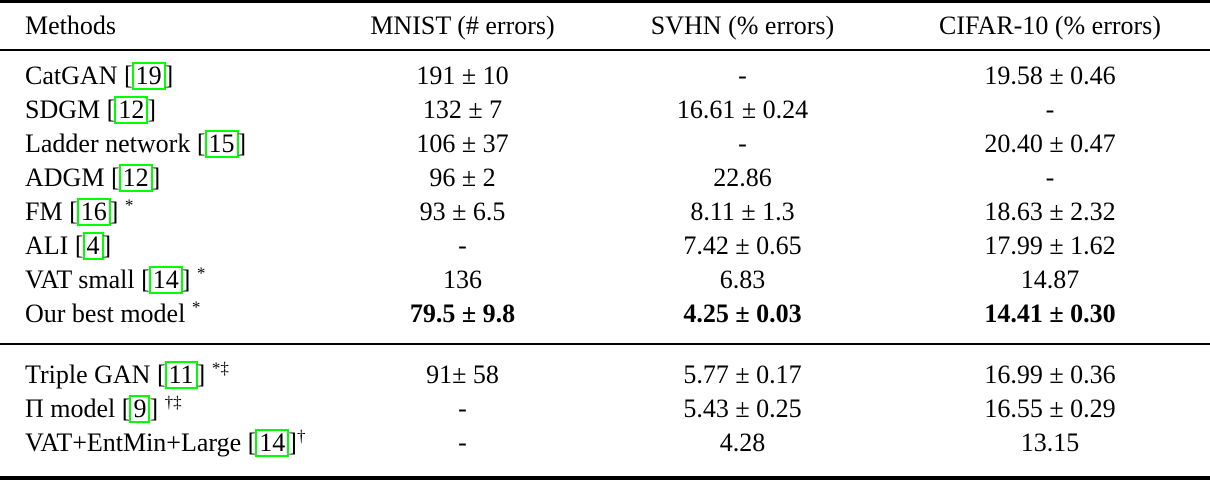 The height and width of the screenshot is (484, 1210). What do you see at coordinates (742, 408) in the screenshot?
I see `value-cell: 5.43 ± 0.25` at bounding box center [742, 408].